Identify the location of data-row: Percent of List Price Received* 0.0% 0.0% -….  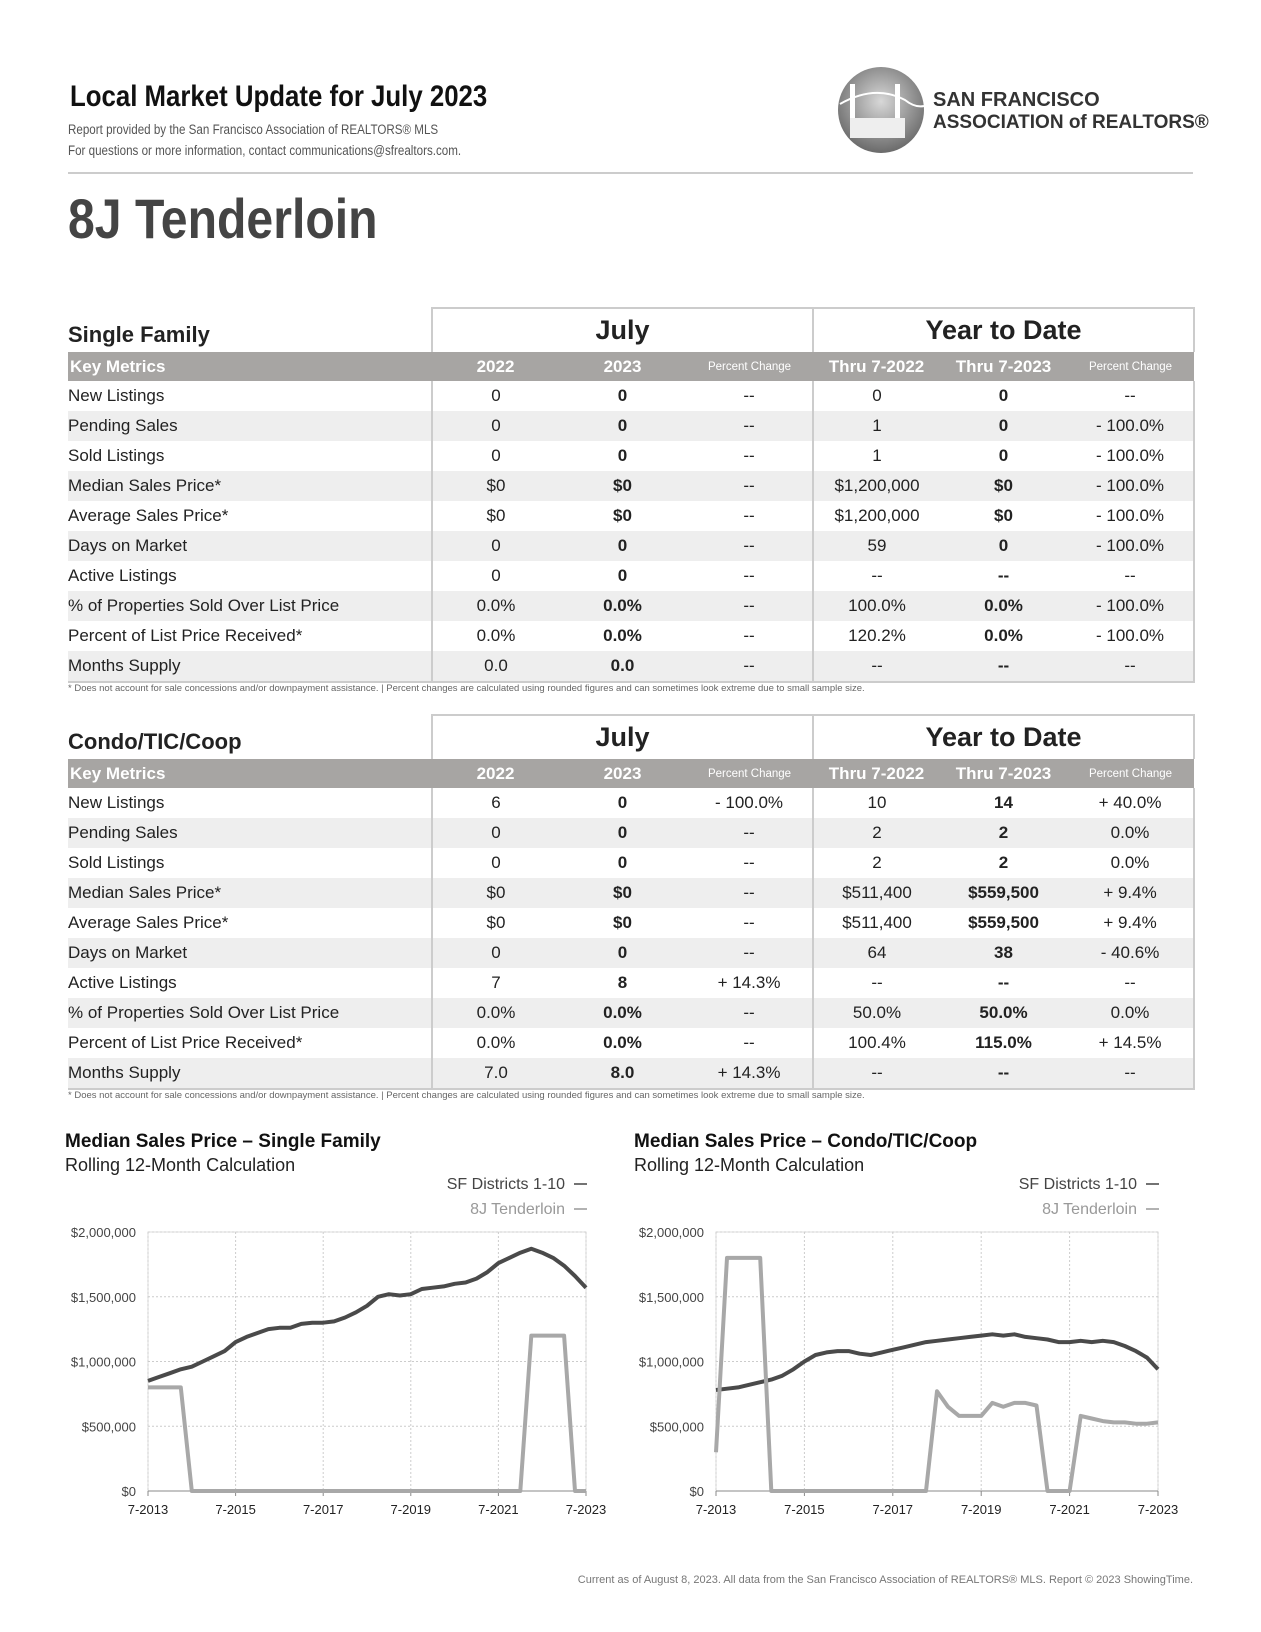
(632, 1043).